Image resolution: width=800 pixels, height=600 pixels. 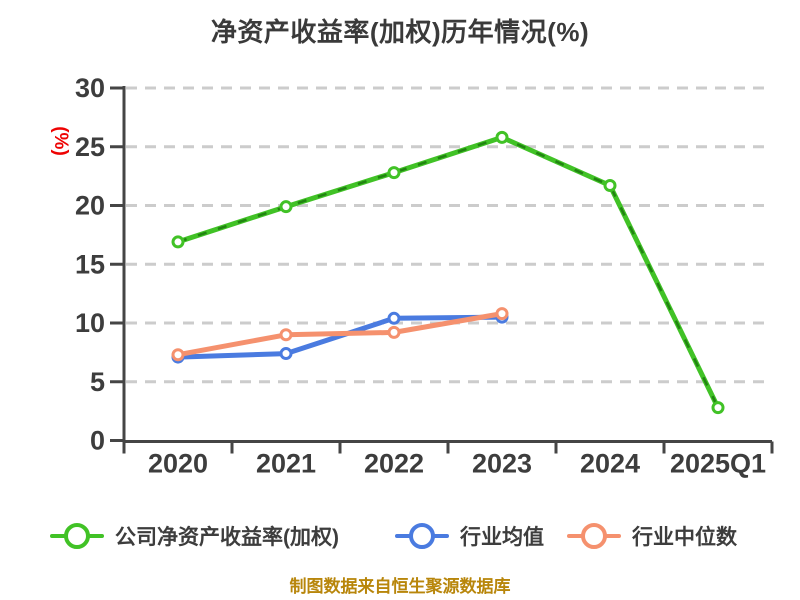 What do you see at coordinates (178, 355) in the screenshot?
I see `marker-industry_median-2020` at bounding box center [178, 355].